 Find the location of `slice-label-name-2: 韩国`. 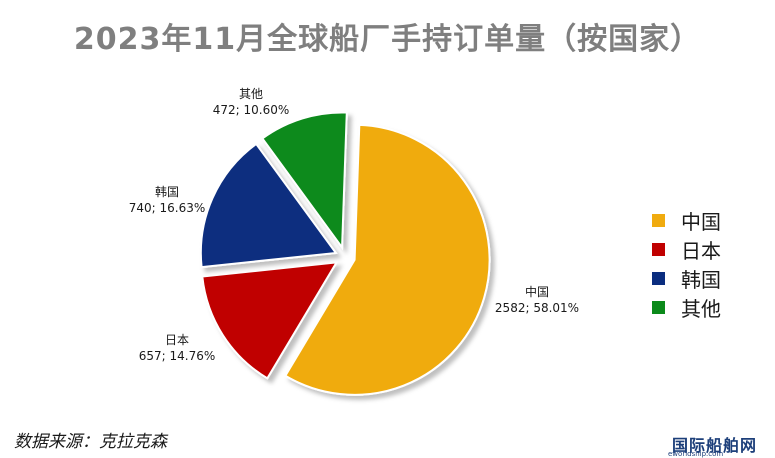

slice-label-name-2: 韩国 is located at coordinates (167, 191).